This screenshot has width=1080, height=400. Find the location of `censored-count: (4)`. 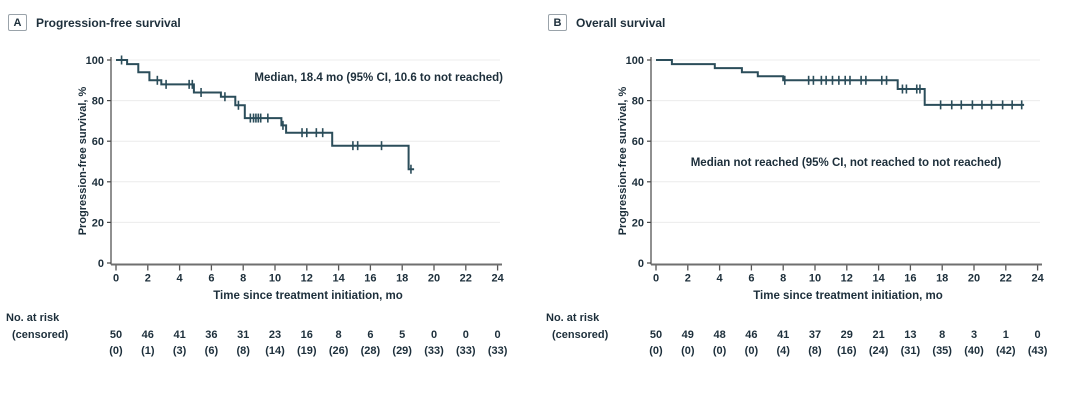

censored-count: (4) is located at coordinates (783, 351).